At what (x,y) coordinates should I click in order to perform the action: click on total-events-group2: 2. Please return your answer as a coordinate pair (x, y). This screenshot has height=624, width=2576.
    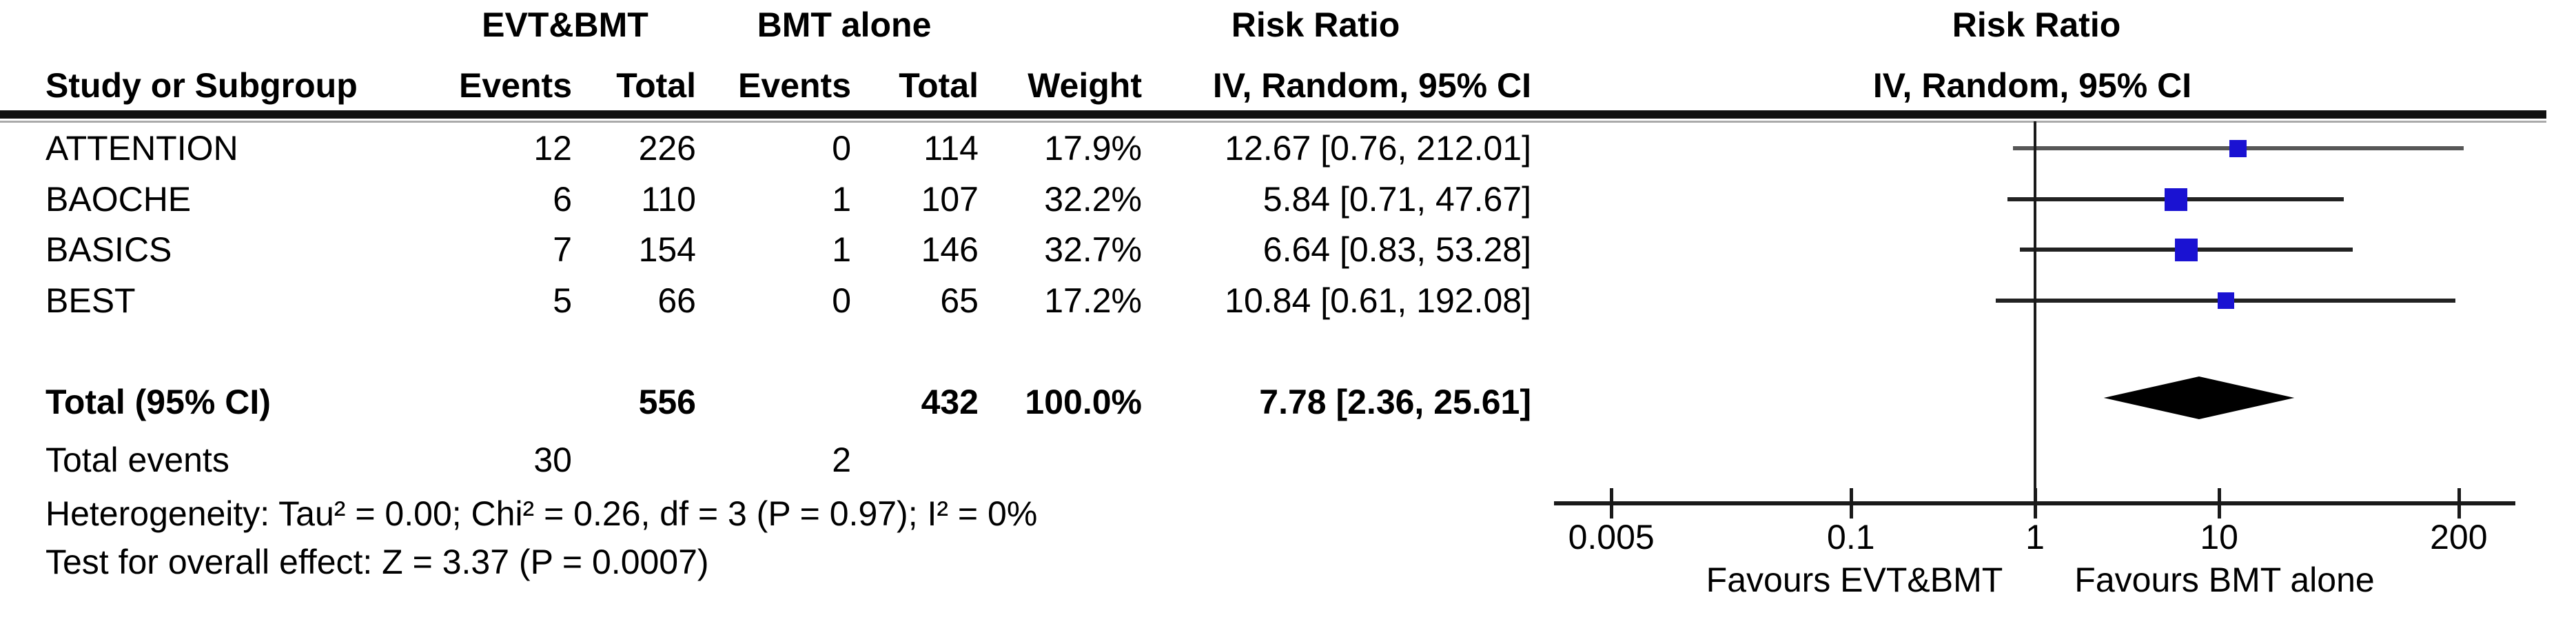
    Looking at the image, I should click on (841, 460).